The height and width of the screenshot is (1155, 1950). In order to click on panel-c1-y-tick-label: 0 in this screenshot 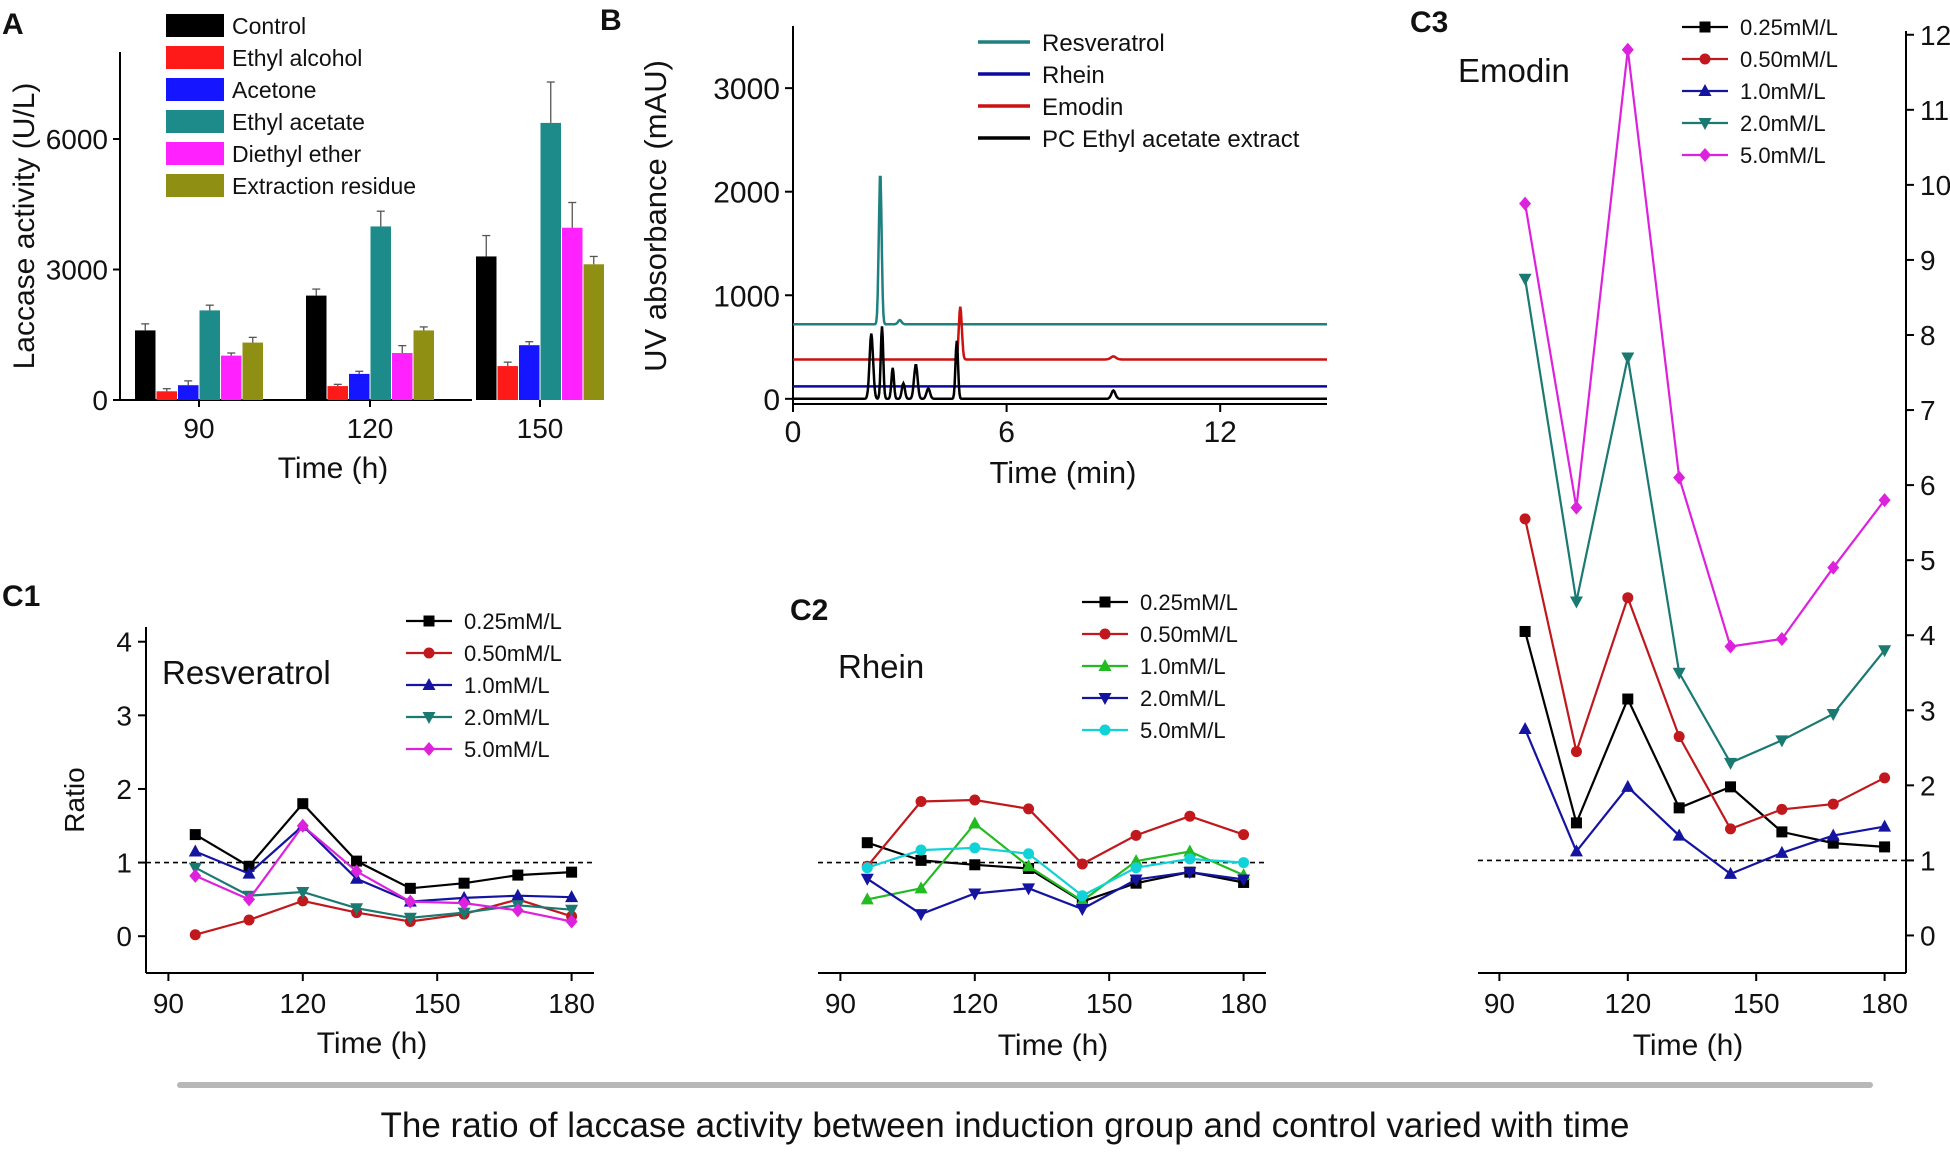, I will do `click(124, 936)`.